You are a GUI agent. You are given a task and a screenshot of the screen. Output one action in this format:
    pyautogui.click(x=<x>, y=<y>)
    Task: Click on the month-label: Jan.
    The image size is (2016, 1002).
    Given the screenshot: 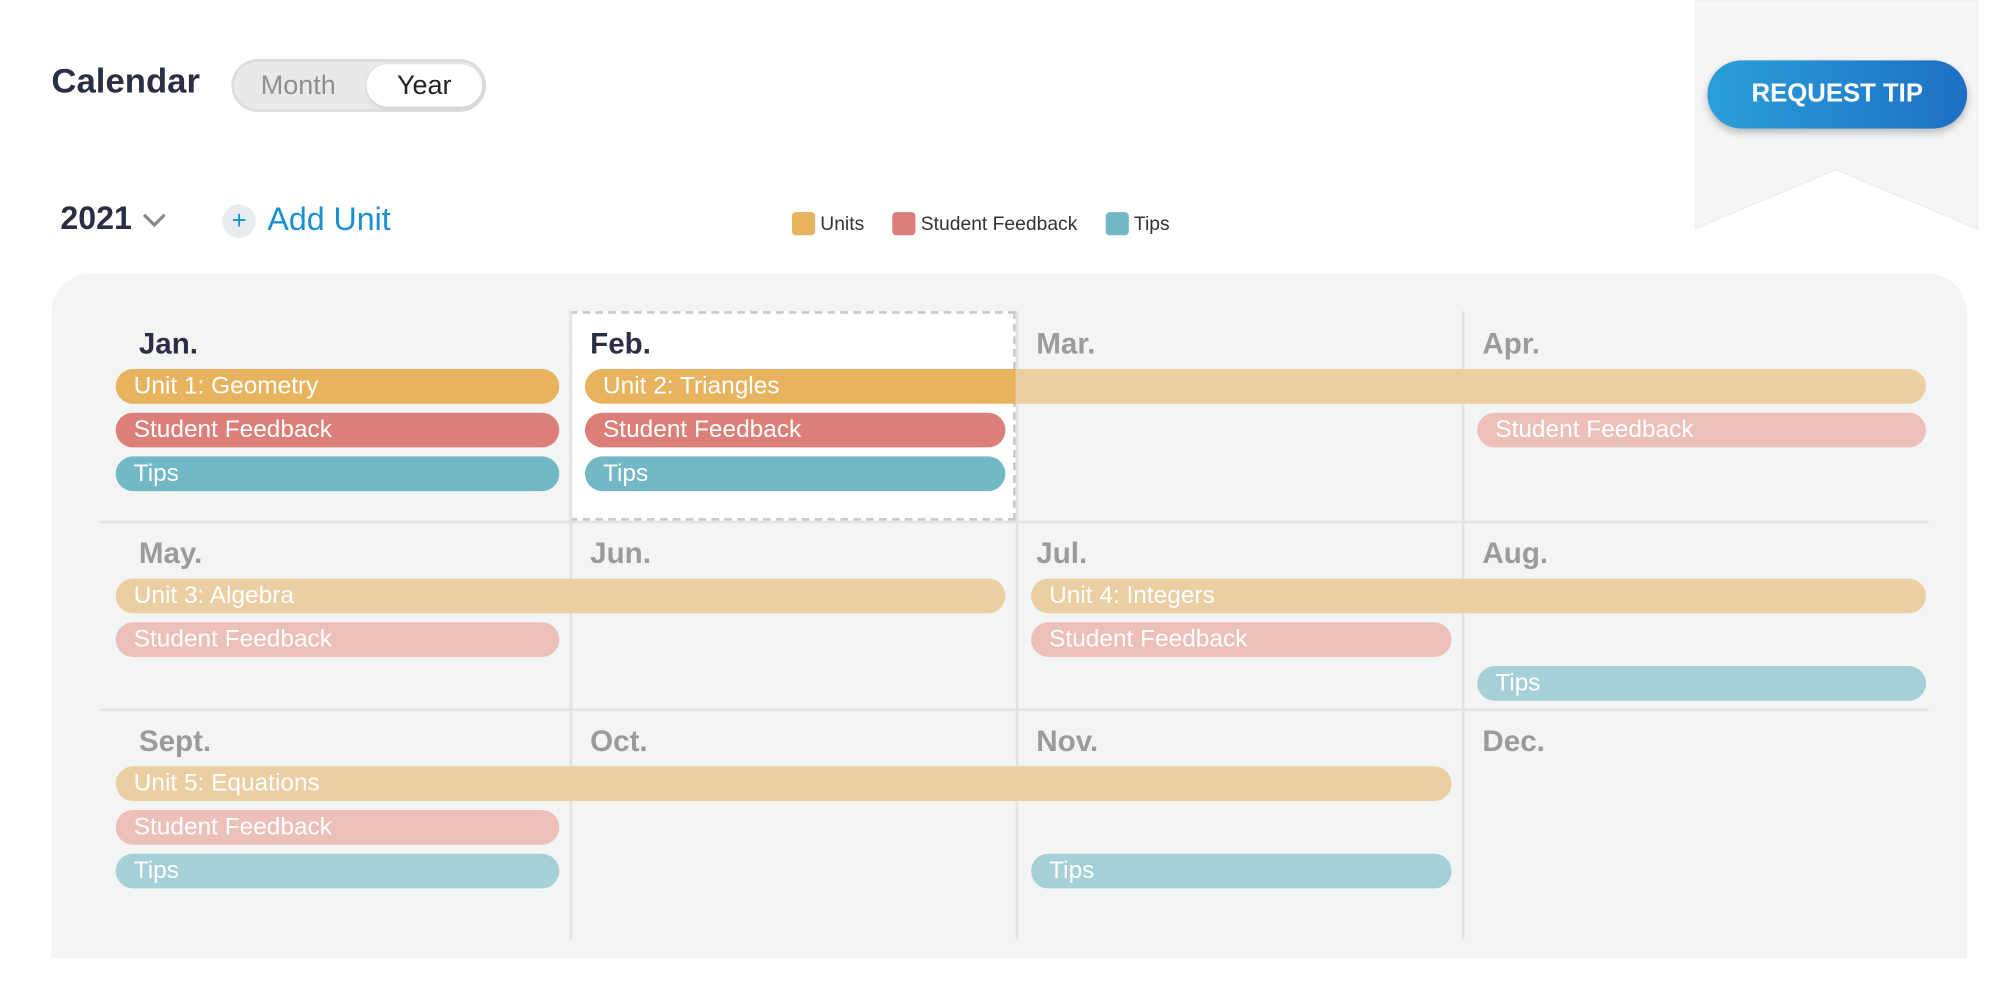 What is the action you would take?
    pyautogui.click(x=168, y=343)
    